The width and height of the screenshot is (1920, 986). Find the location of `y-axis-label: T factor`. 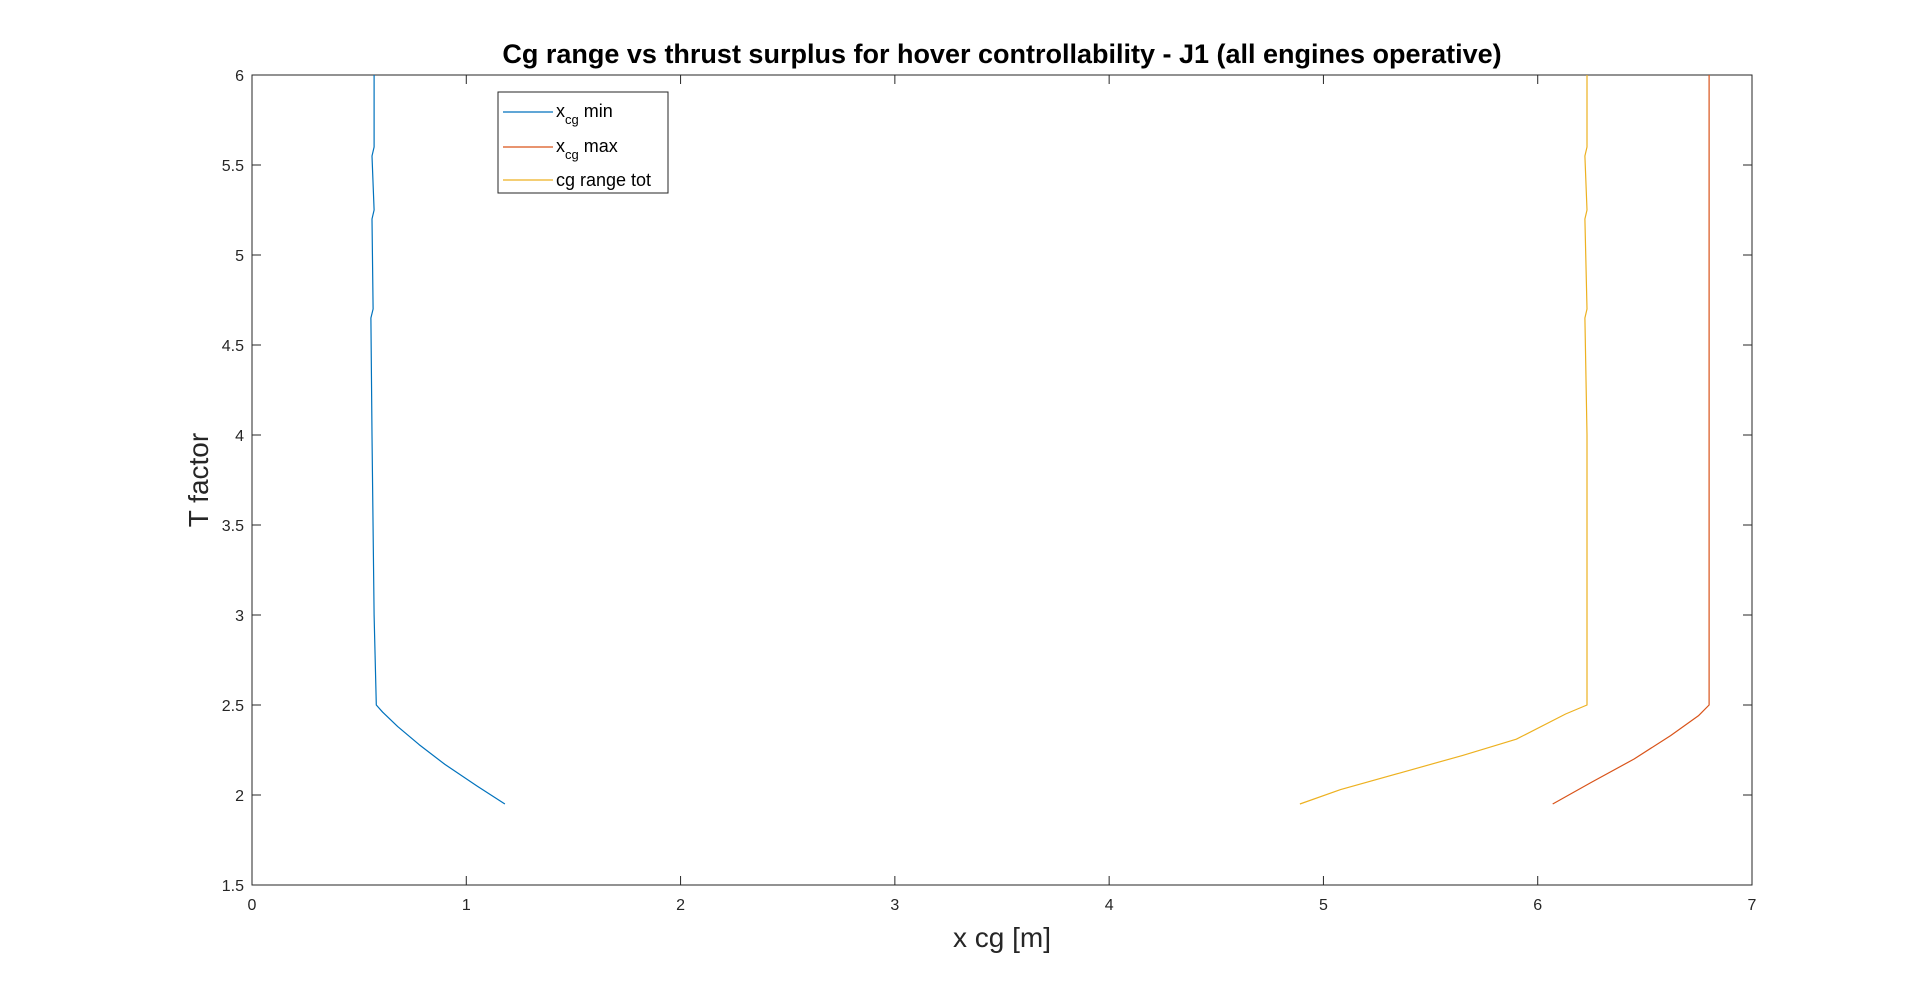

y-axis-label: T factor is located at coordinates (198, 480).